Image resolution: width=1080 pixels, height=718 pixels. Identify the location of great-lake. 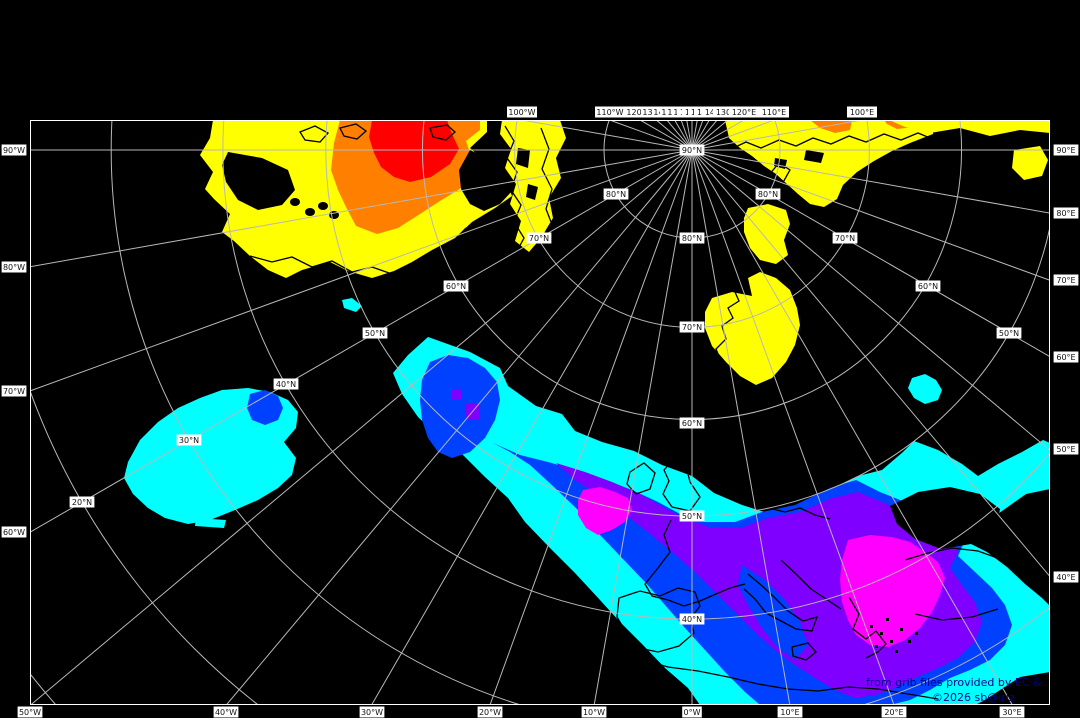
(295, 202).